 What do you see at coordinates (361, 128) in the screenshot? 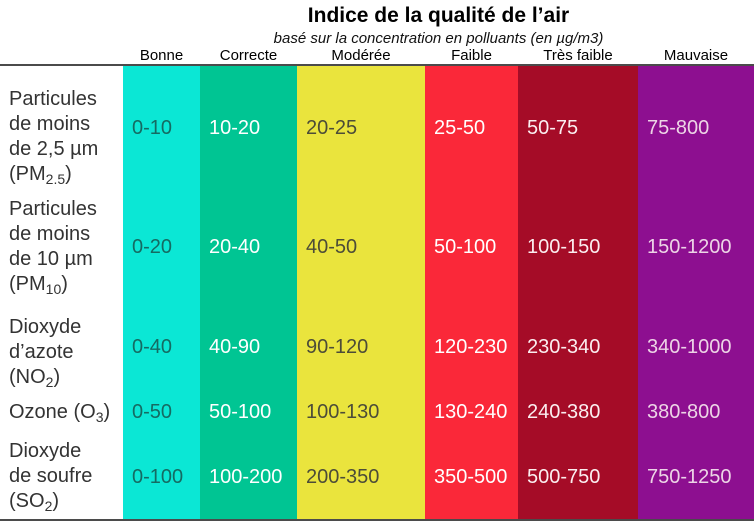
I see `value-cell: 20-25` at bounding box center [361, 128].